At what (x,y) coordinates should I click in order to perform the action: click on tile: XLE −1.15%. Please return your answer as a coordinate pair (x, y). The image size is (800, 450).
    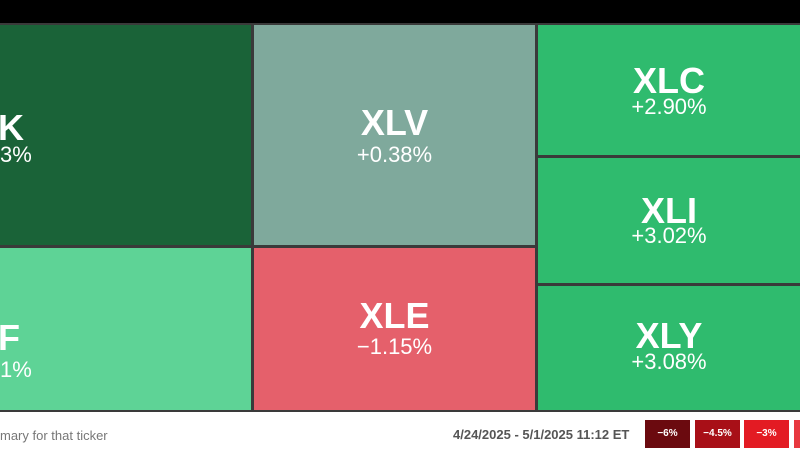
    Looking at the image, I should click on (394, 329).